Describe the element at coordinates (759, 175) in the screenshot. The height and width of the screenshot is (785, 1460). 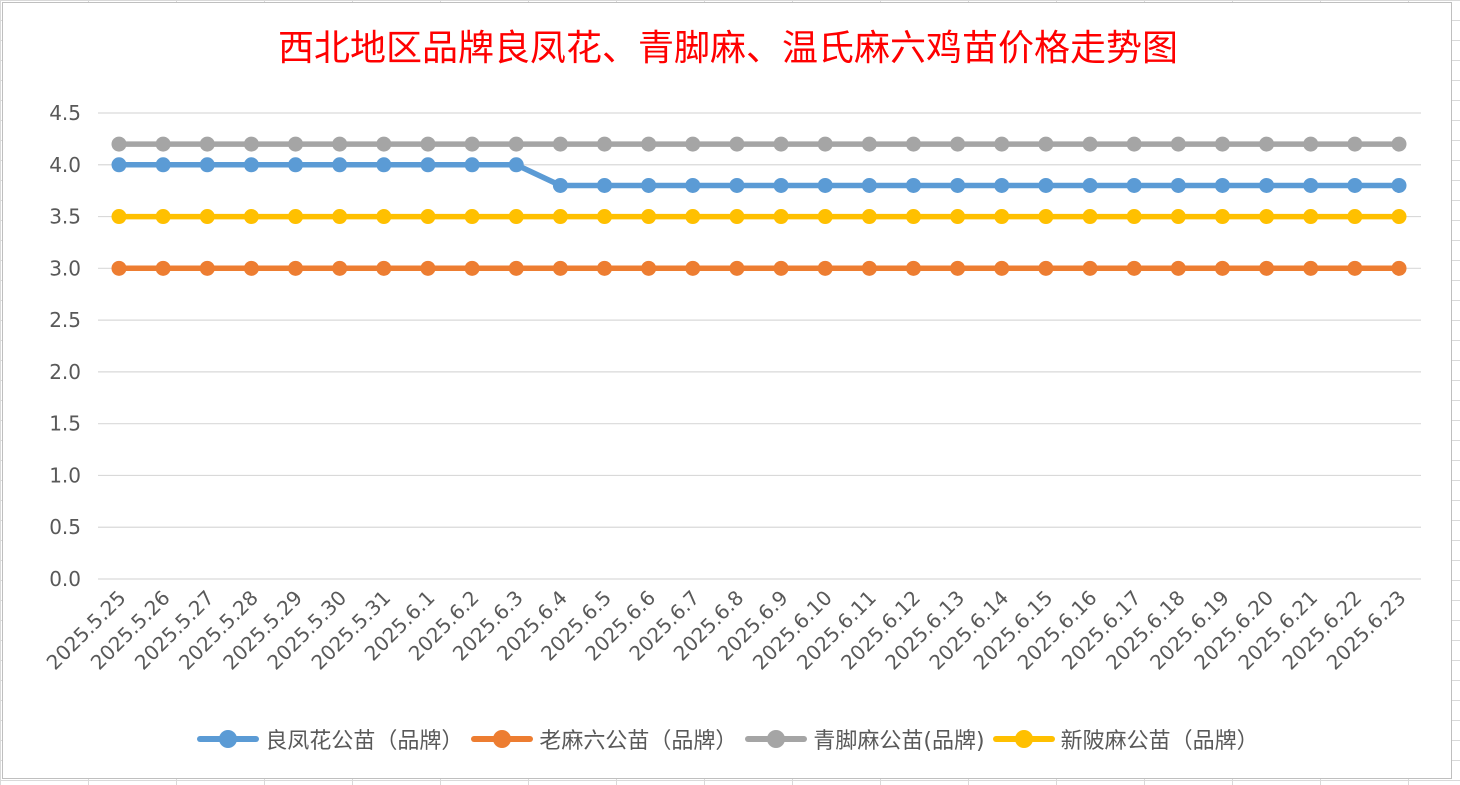
I see `series-line` at that location.